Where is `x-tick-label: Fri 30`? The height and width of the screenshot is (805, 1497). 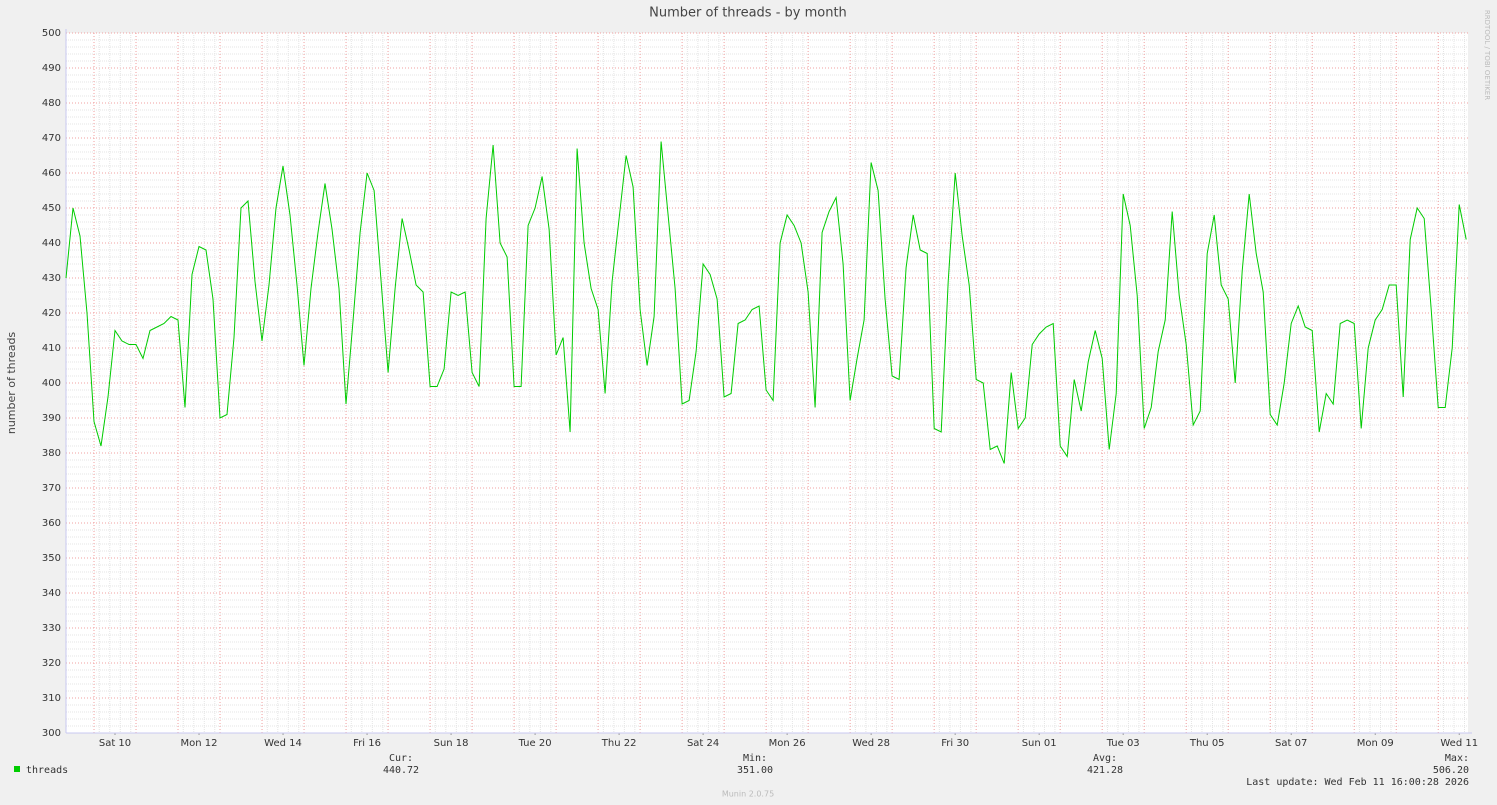 x-tick-label: Fri 30 is located at coordinates (955, 743).